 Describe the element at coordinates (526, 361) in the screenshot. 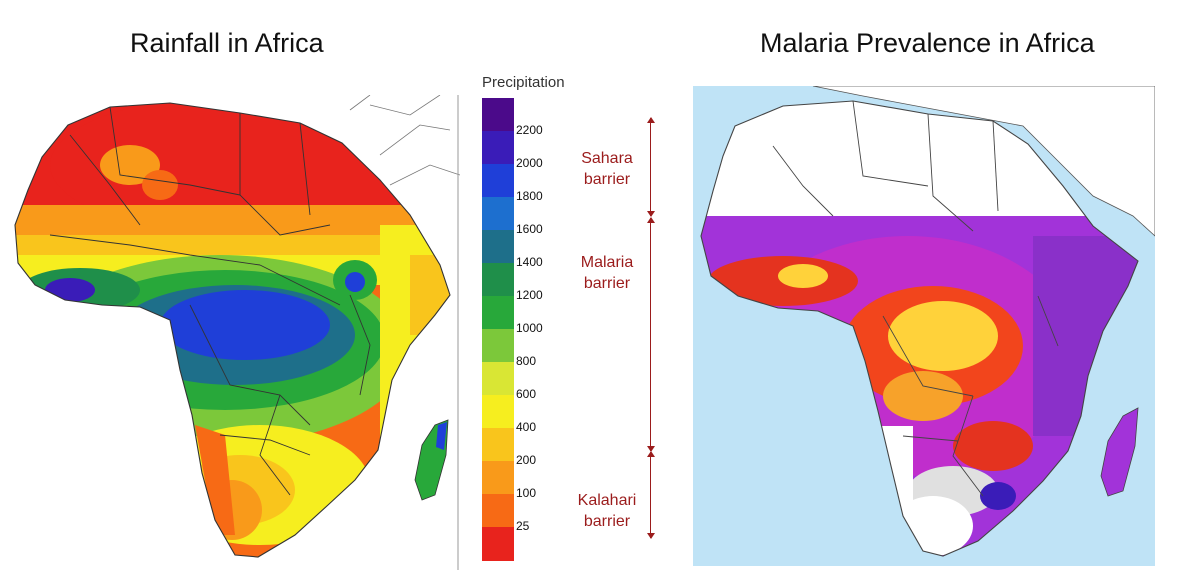

I see `legend-tick-label: 800` at that location.